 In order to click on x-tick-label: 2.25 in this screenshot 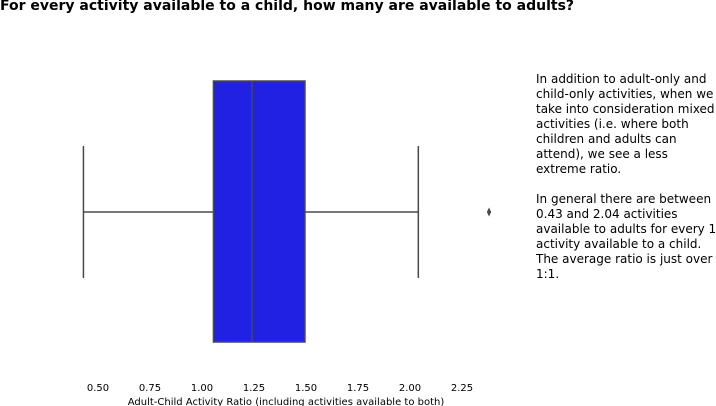, I will do `click(462, 388)`.